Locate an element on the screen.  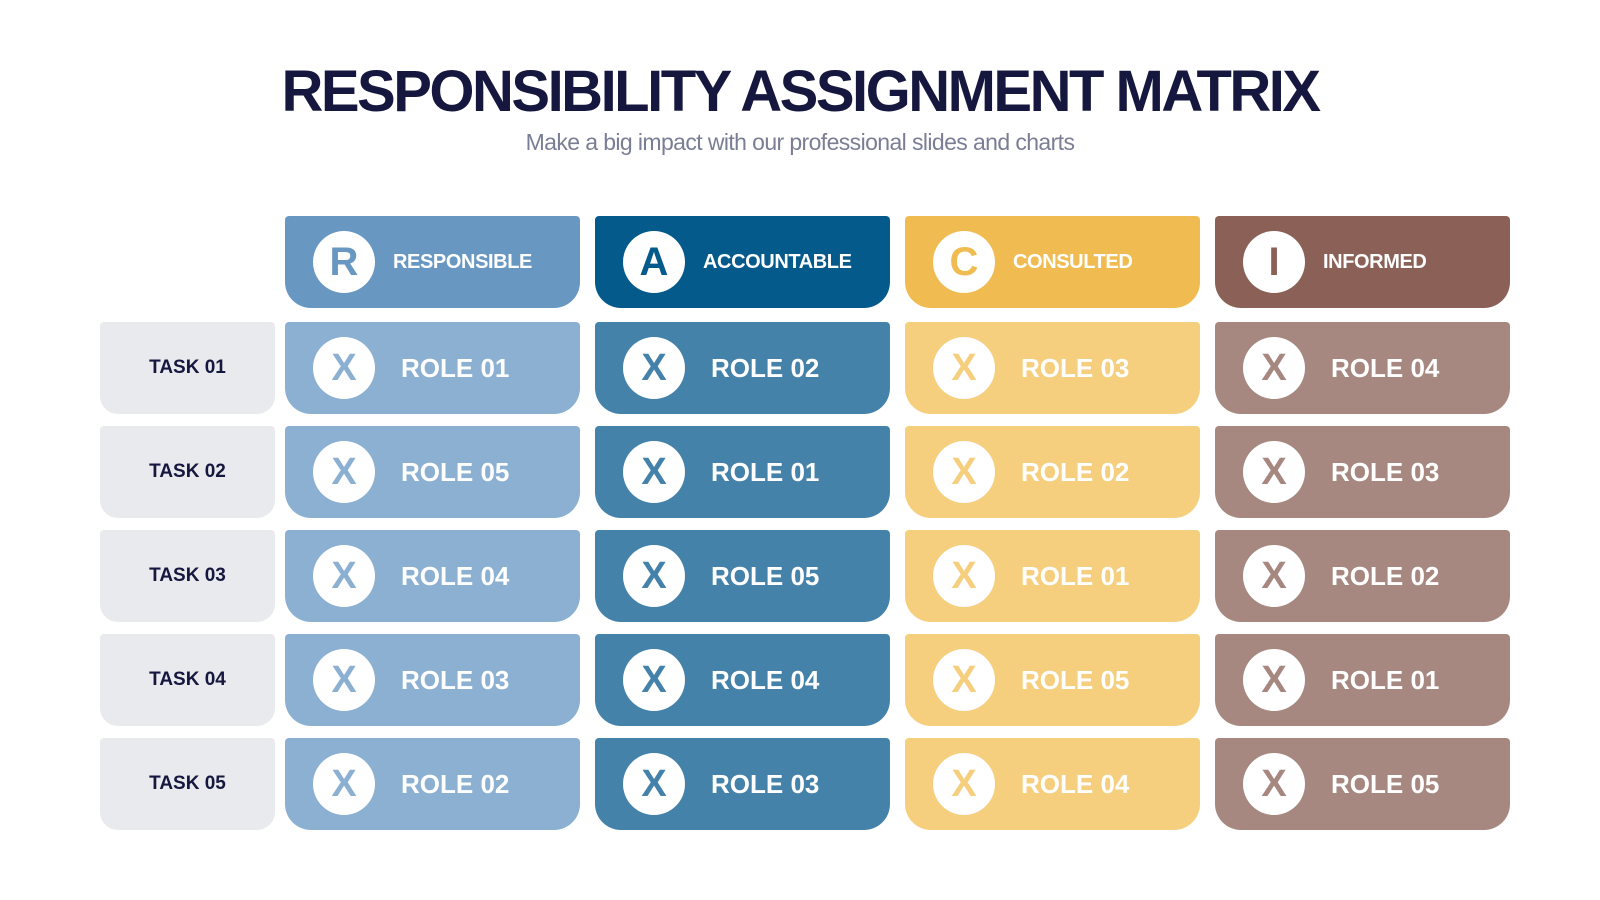
matrix-cell-consulted: X ROLE 02 is located at coordinates (1052, 472).